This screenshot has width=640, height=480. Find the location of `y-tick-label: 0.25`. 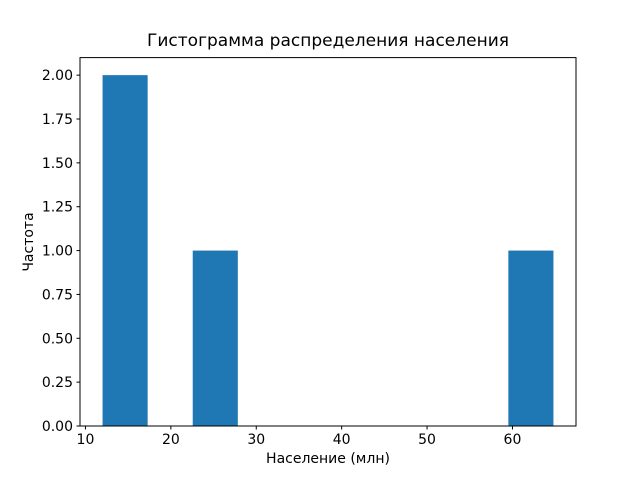

y-tick-label: 0.25 is located at coordinates (57, 383).